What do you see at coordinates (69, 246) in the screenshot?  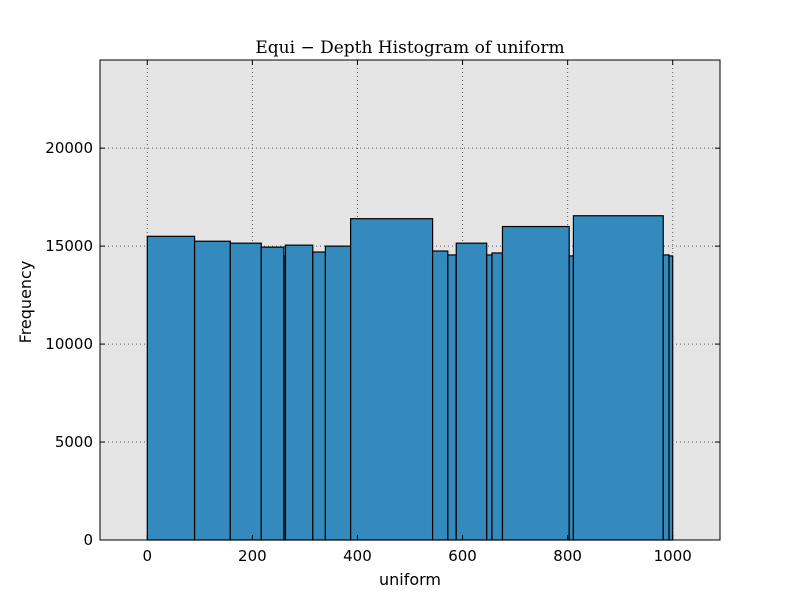 I see `y-tick-label: 15000` at bounding box center [69, 246].